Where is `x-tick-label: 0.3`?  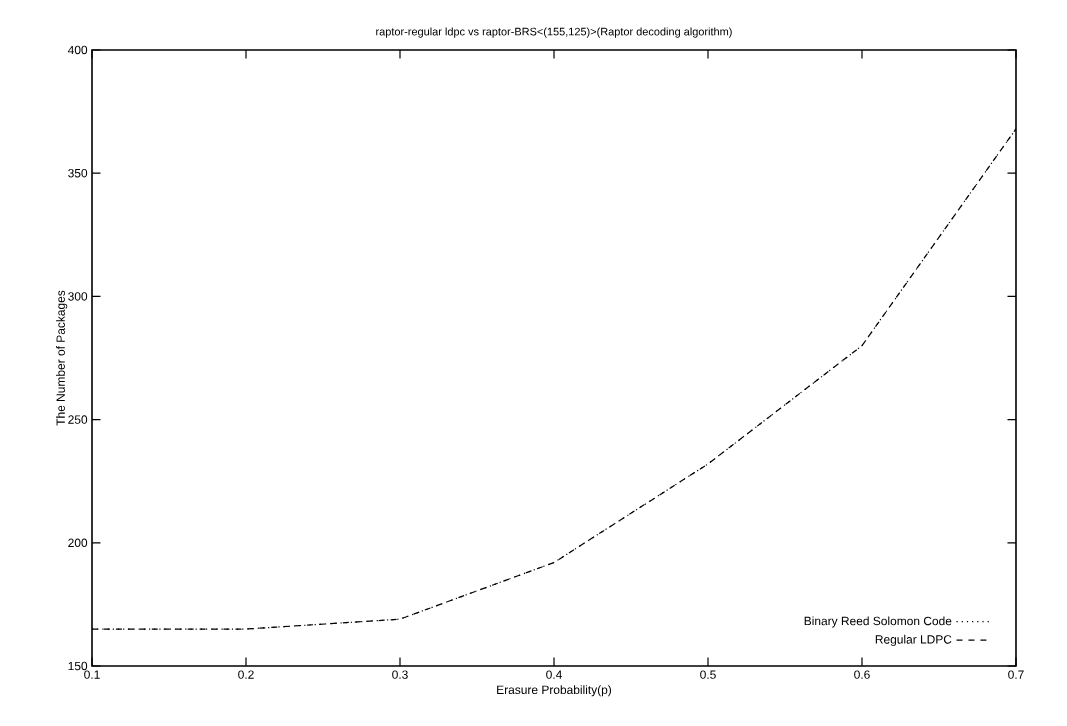 x-tick-label: 0.3 is located at coordinates (400, 674).